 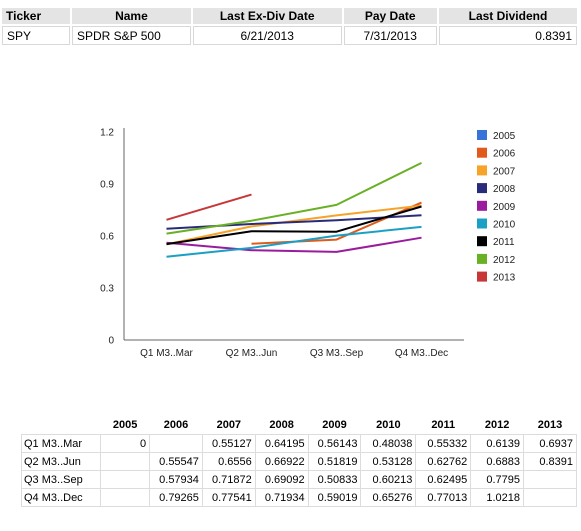 I want to click on table-cell: 0.69092, so click(x=281, y=479).